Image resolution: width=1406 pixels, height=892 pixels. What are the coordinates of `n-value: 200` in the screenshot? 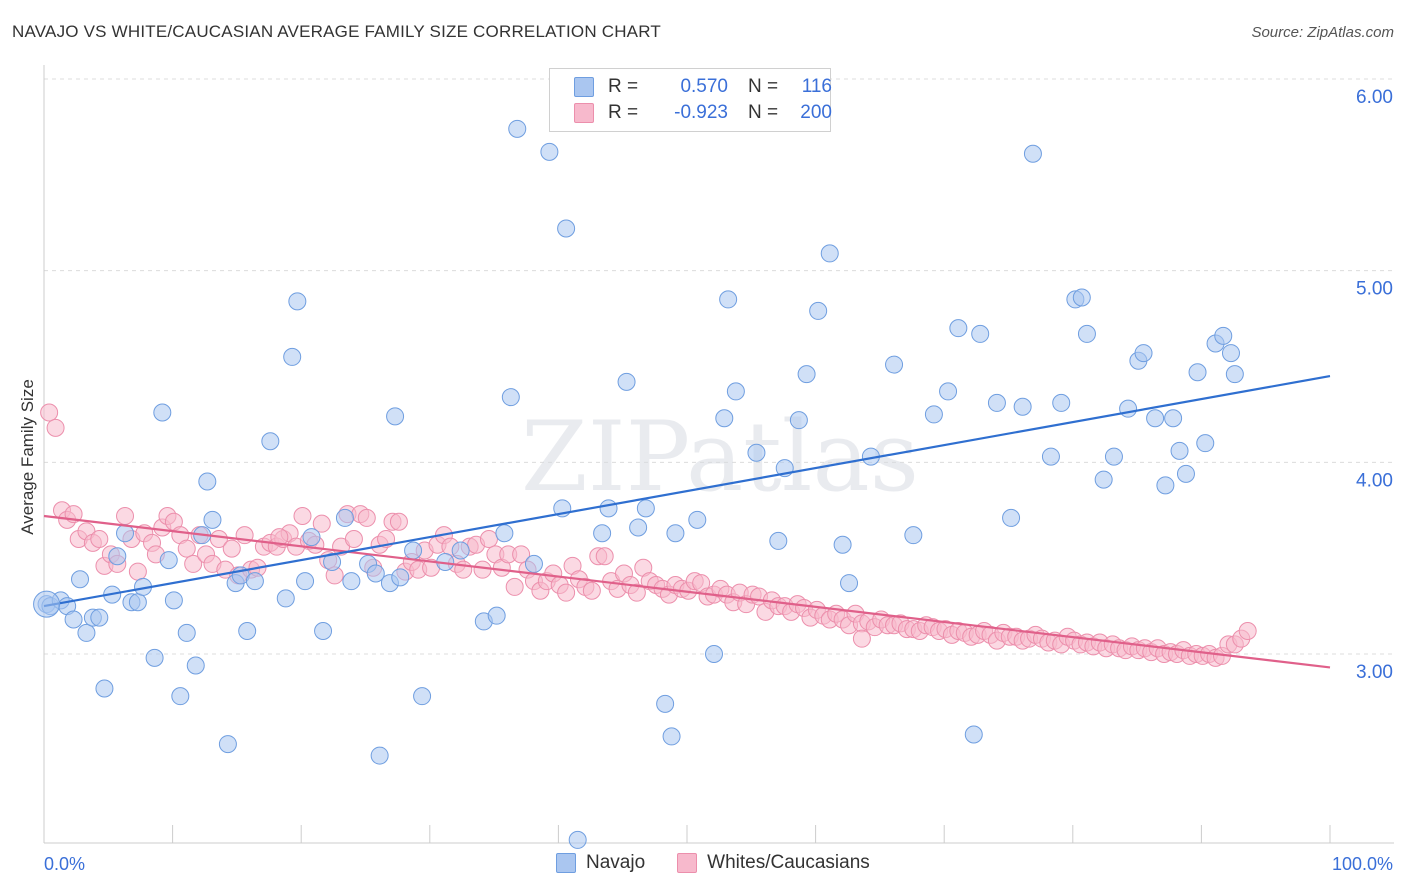 It's located at (816, 112).